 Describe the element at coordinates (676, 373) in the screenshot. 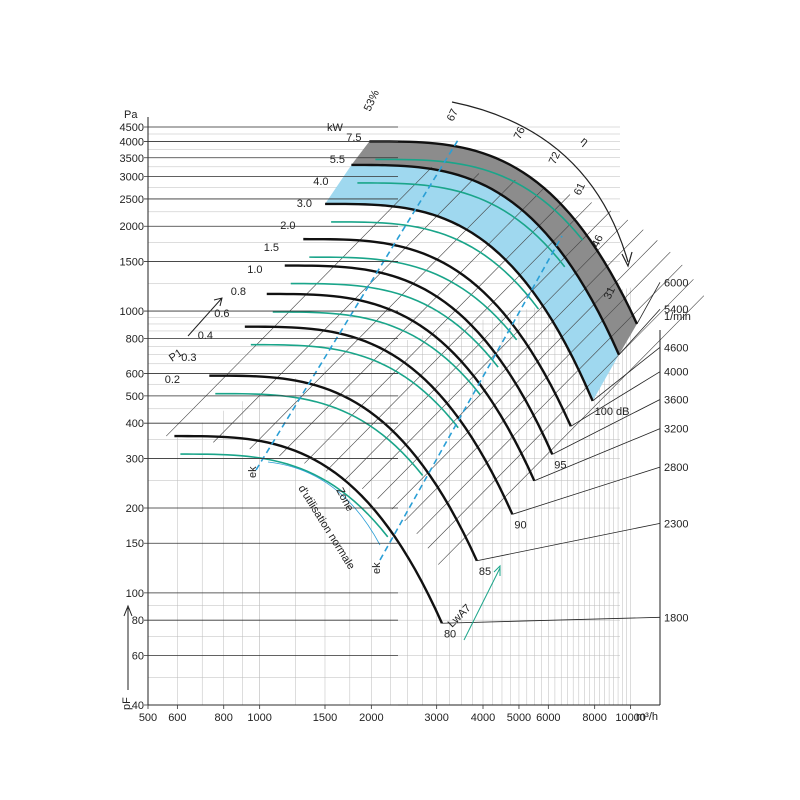

I see `rpm-tick-label: 4000` at that location.